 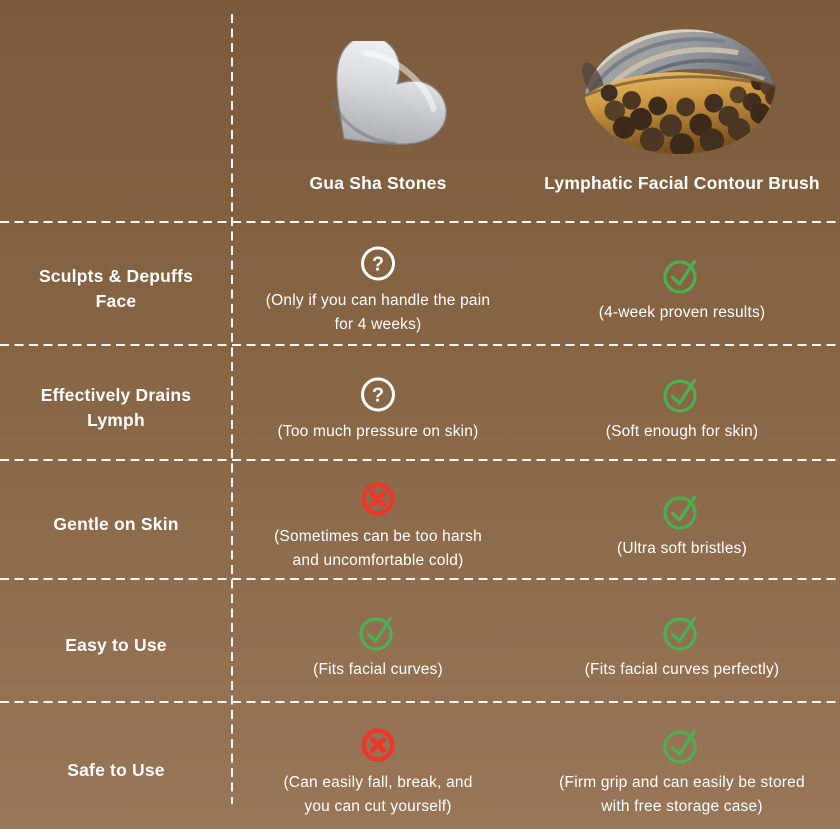 I want to click on cell-sculpts-brush: (4-week proven results), so click(x=682, y=283).